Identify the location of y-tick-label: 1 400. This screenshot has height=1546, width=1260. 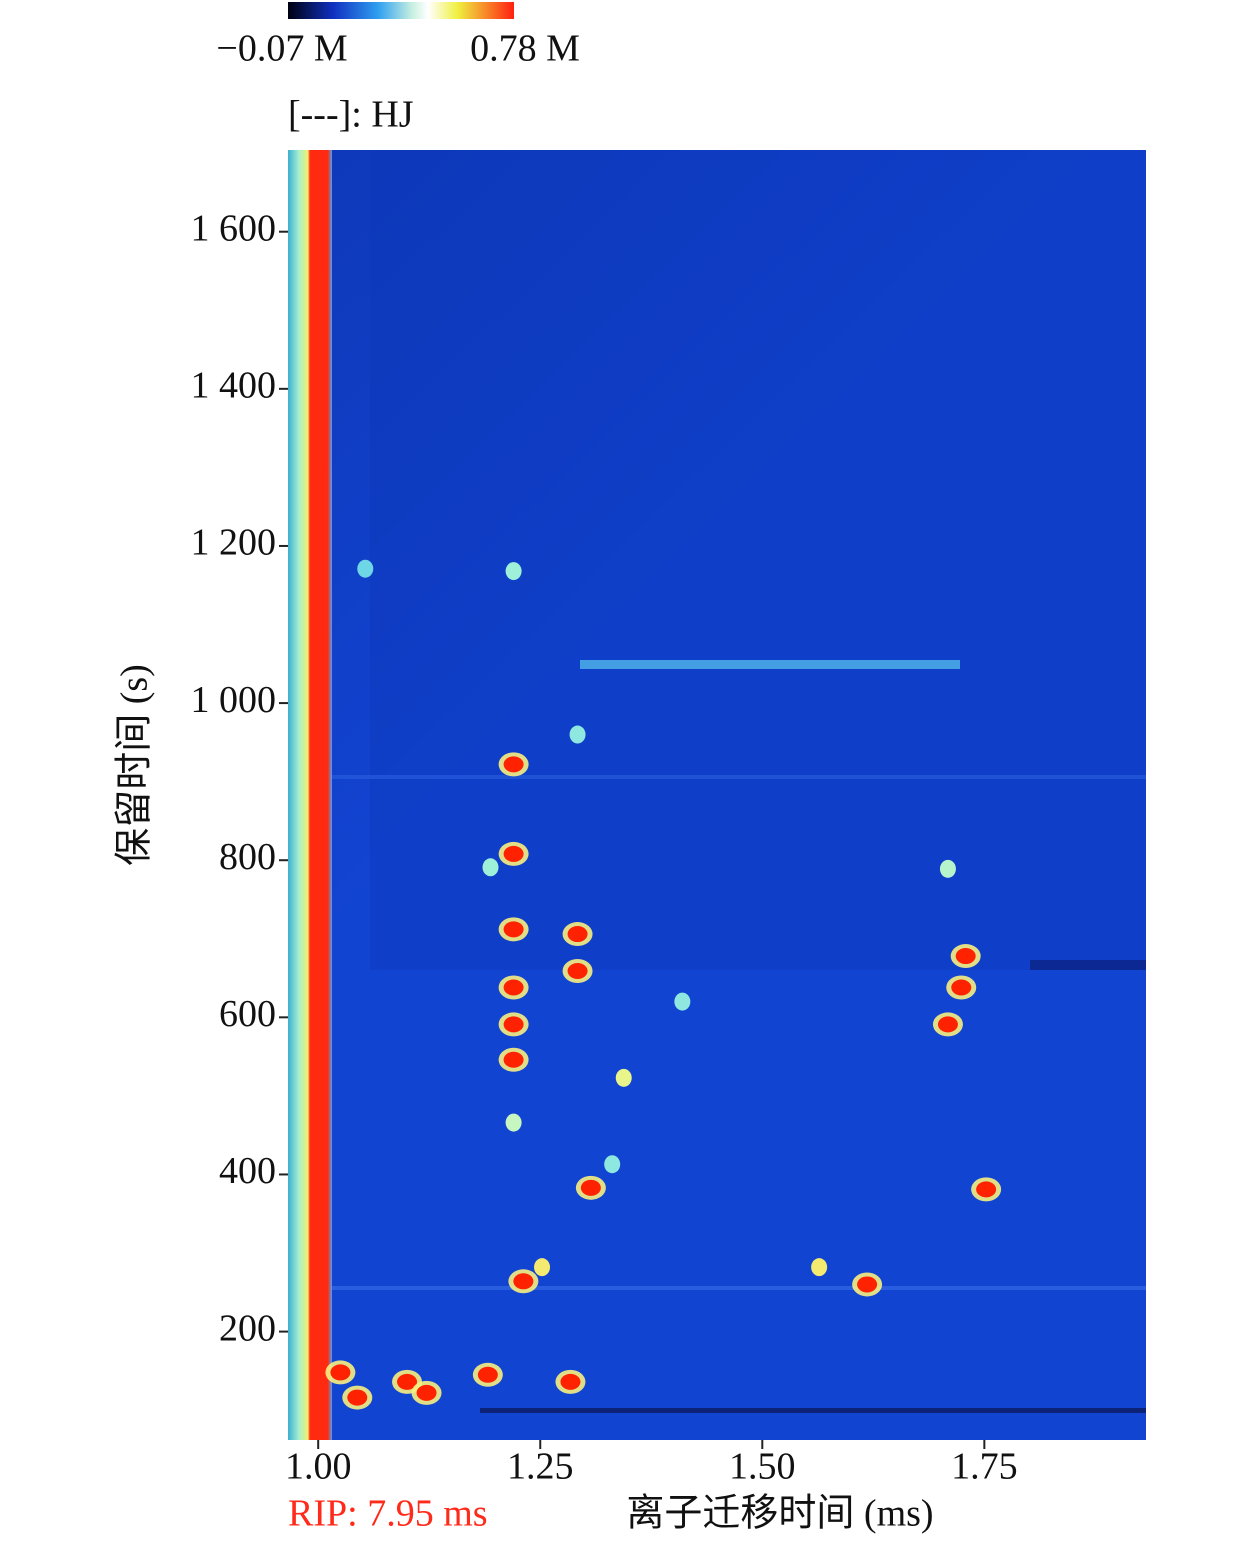
(234, 386).